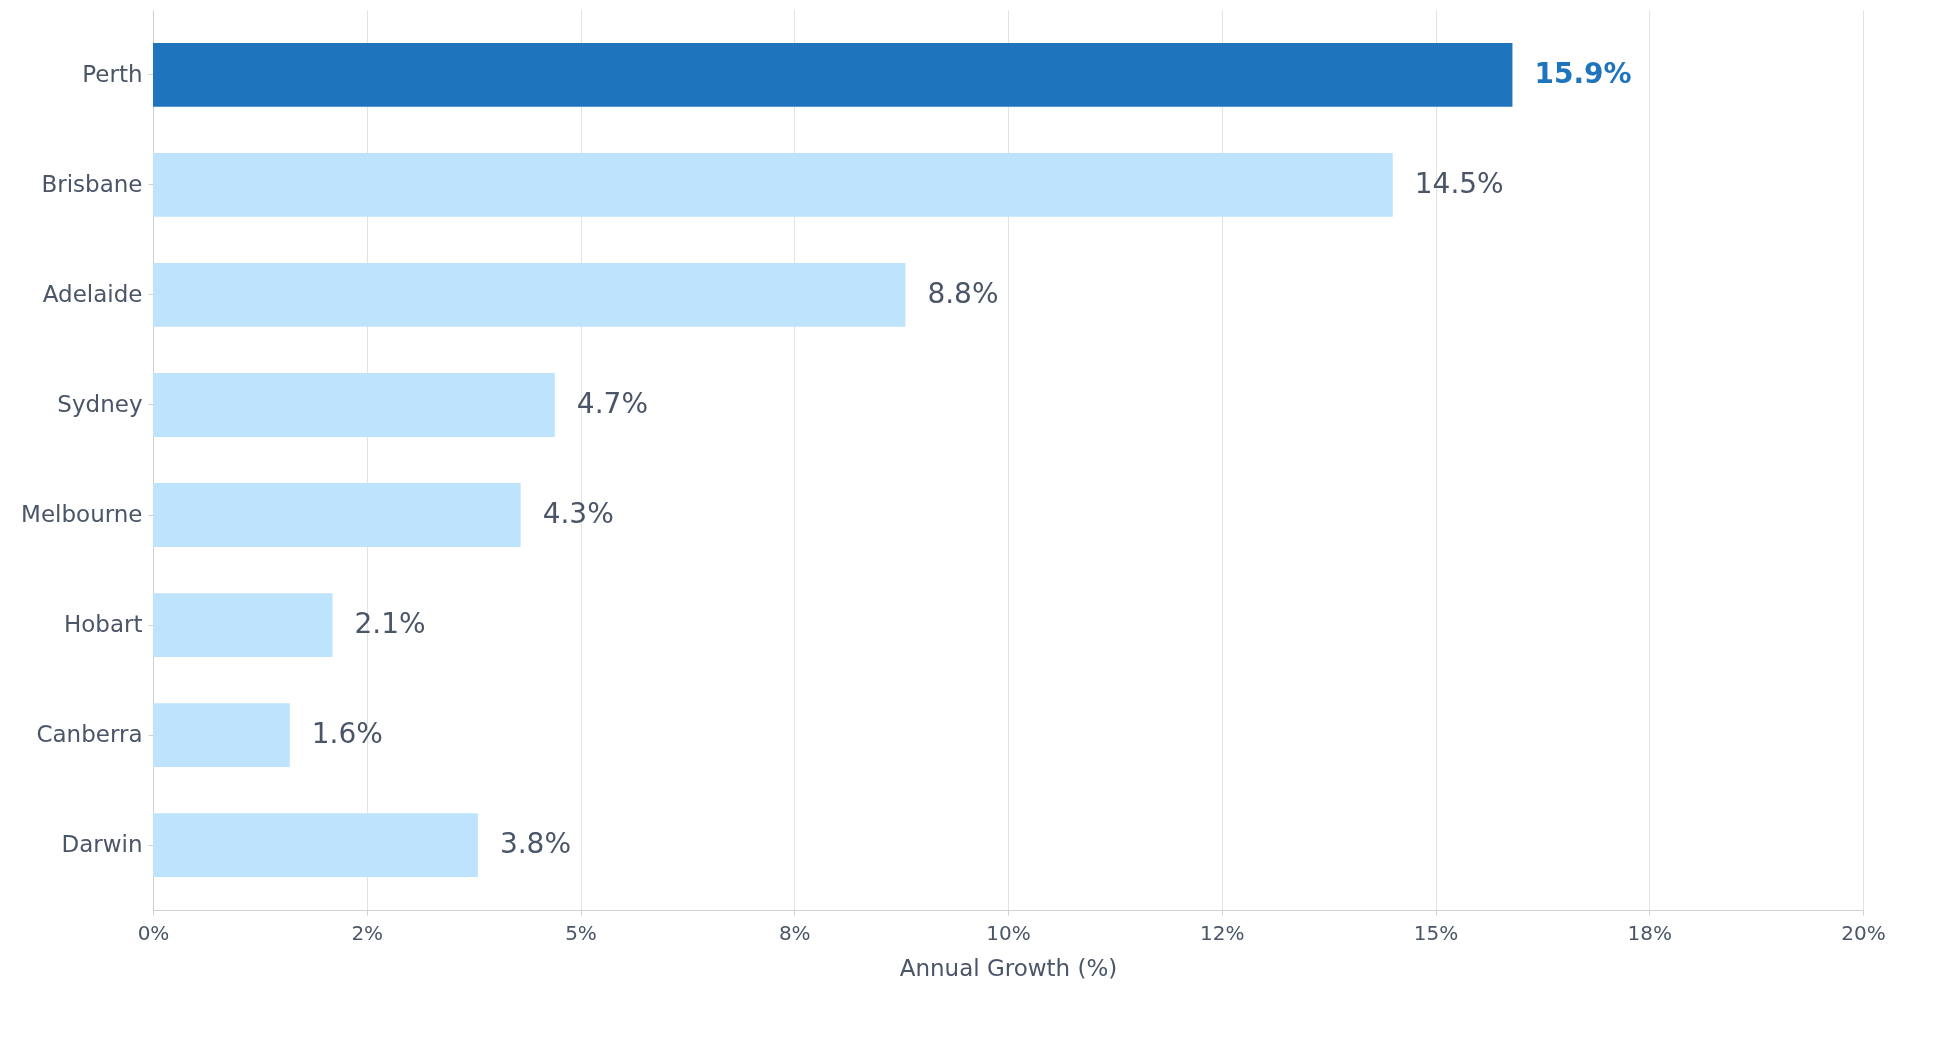 This screenshot has height=1040, width=1941. What do you see at coordinates (112, 73) in the screenshot?
I see `y-tick-label: Perth` at bounding box center [112, 73].